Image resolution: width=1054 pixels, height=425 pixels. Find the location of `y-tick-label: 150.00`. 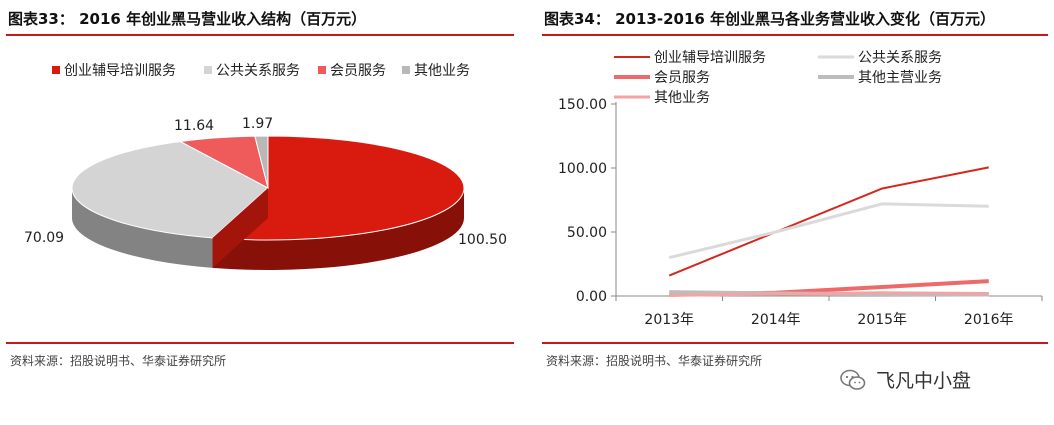

y-tick-label: 150.00 is located at coordinates (582, 105).